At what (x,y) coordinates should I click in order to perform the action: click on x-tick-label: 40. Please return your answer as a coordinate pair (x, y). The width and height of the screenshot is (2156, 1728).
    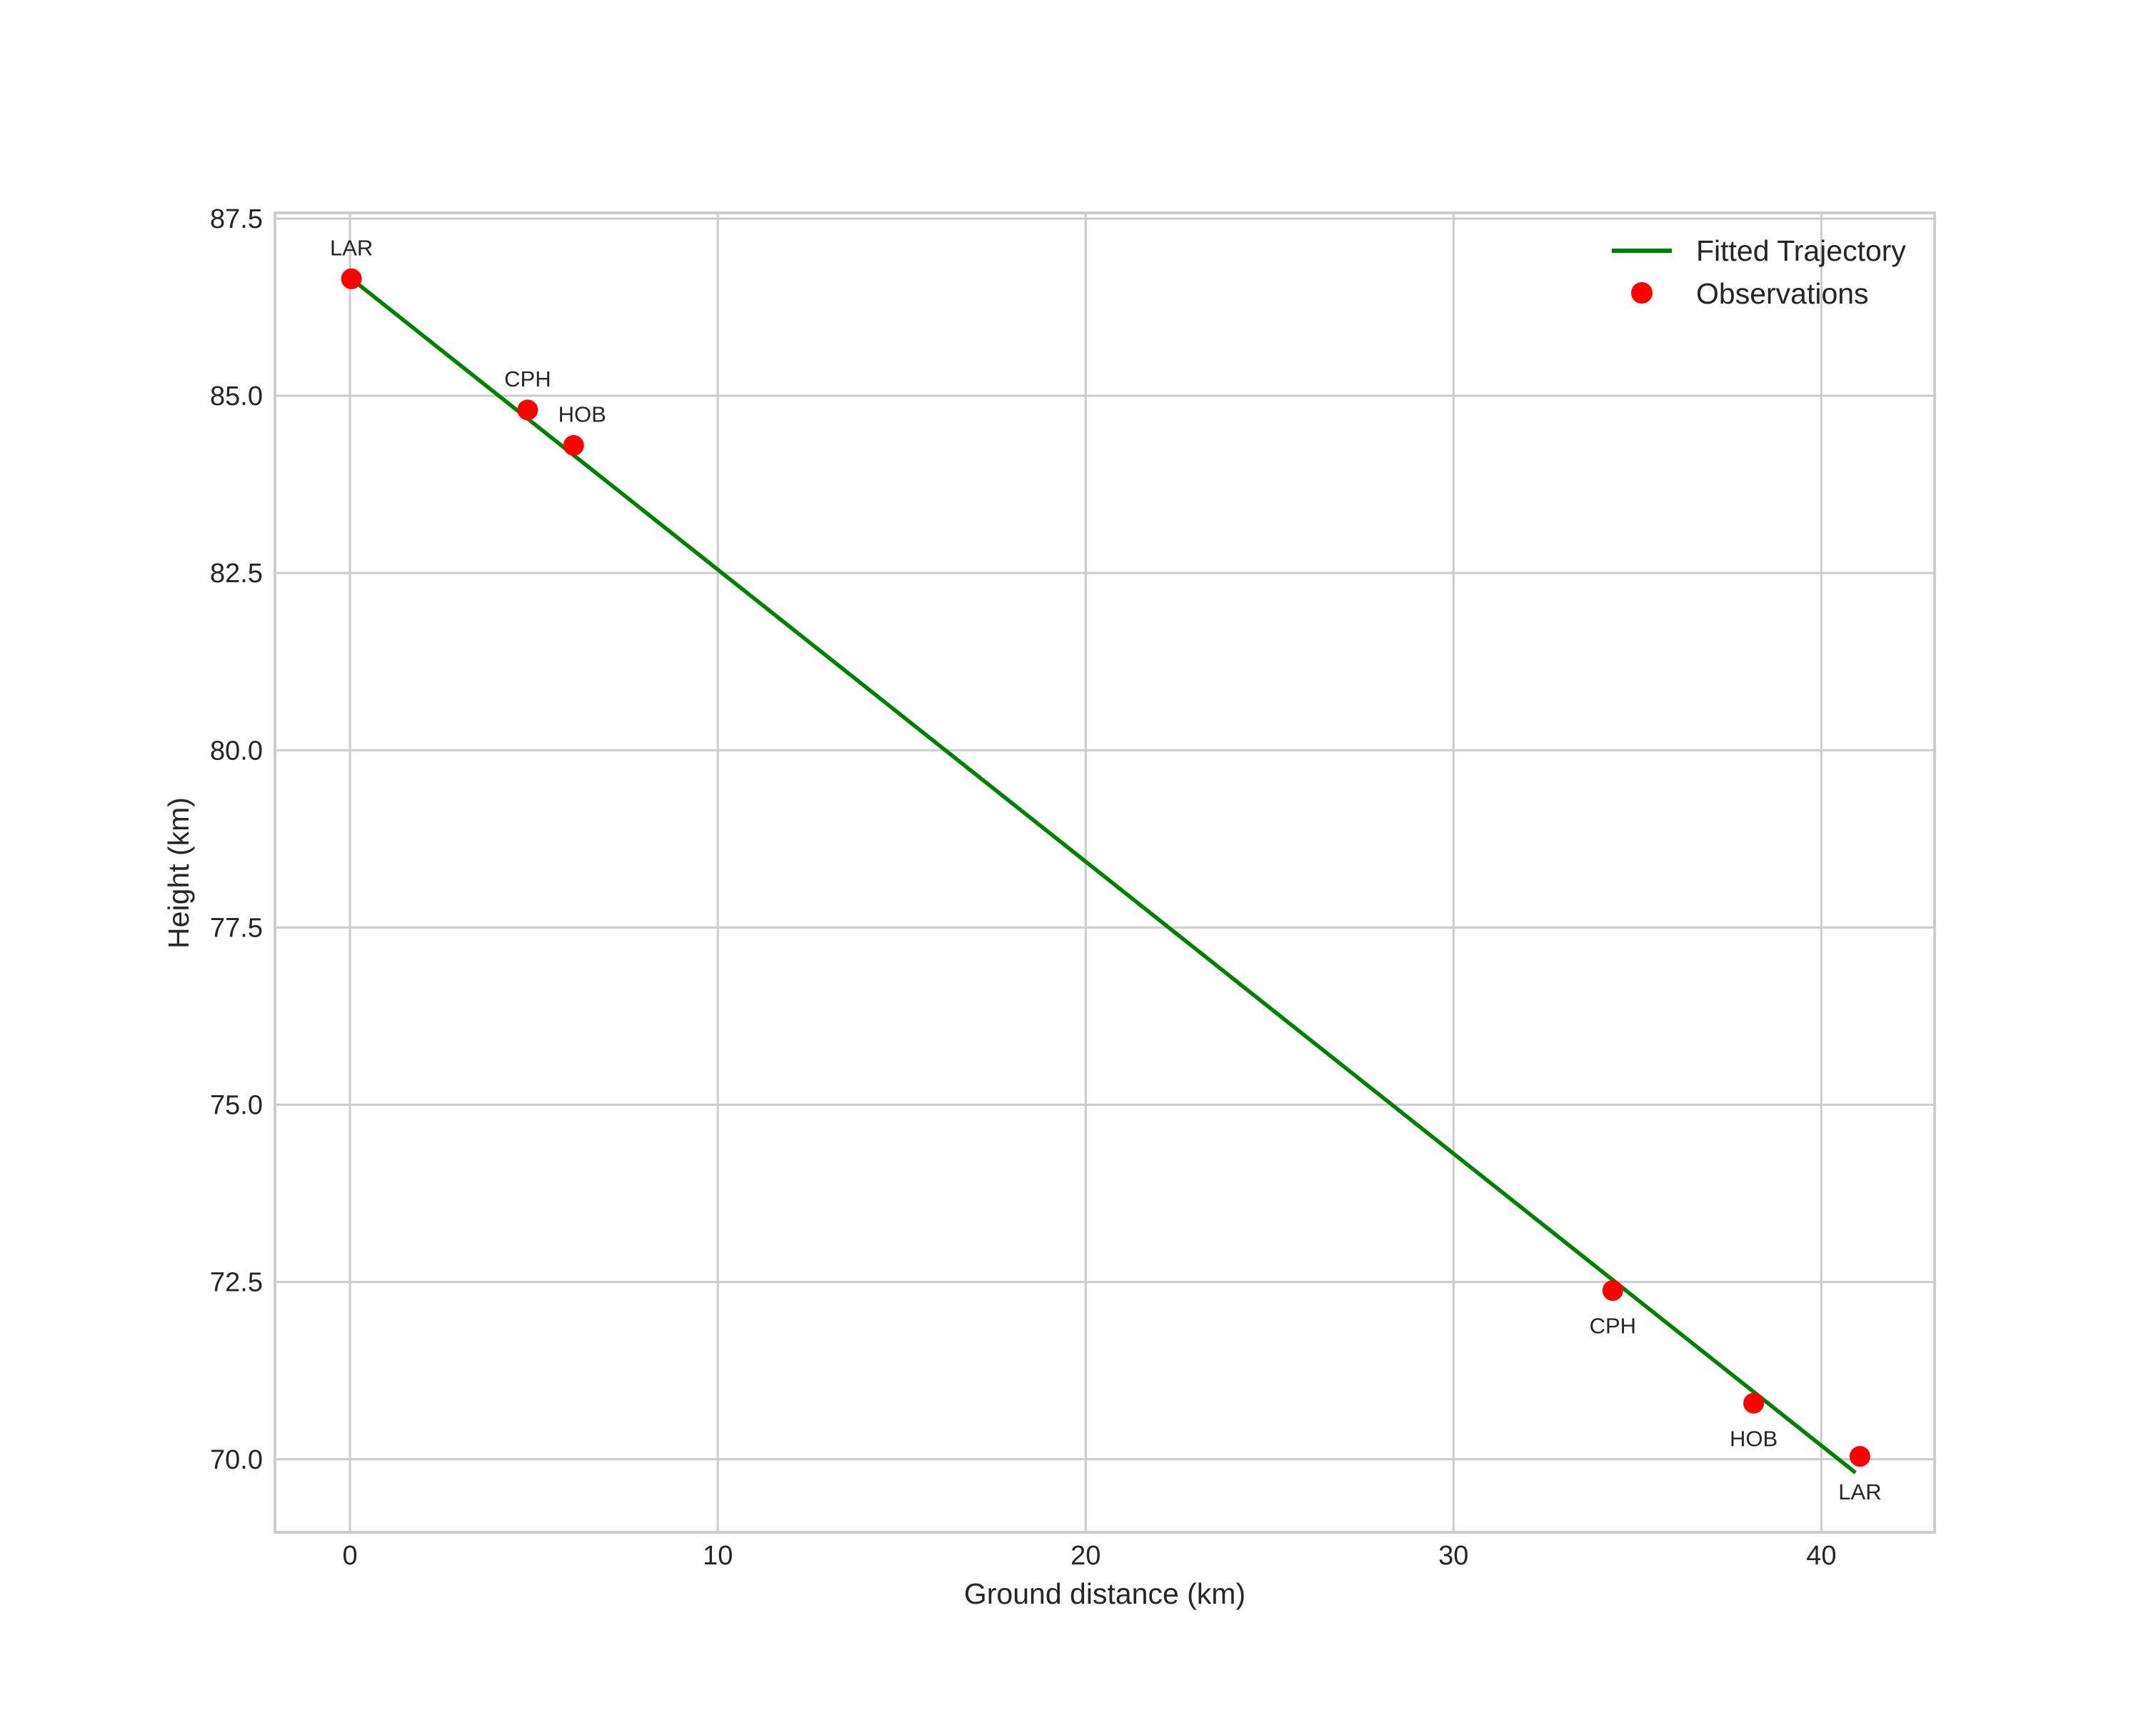
    Looking at the image, I should click on (1821, 1556).